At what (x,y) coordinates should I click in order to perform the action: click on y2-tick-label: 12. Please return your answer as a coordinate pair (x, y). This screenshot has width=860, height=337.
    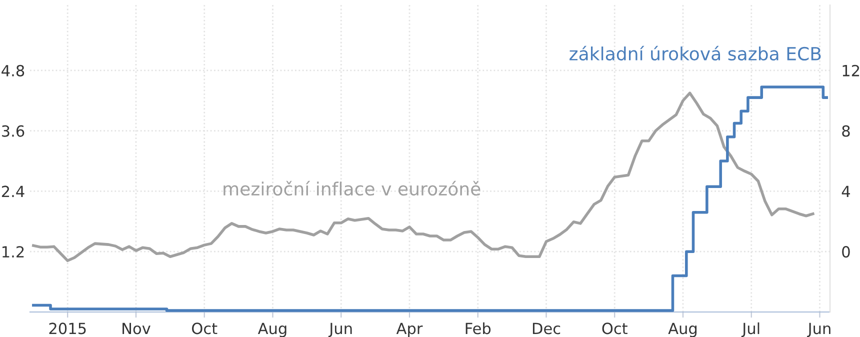
    Looking at the image, I should click on (851, 70).